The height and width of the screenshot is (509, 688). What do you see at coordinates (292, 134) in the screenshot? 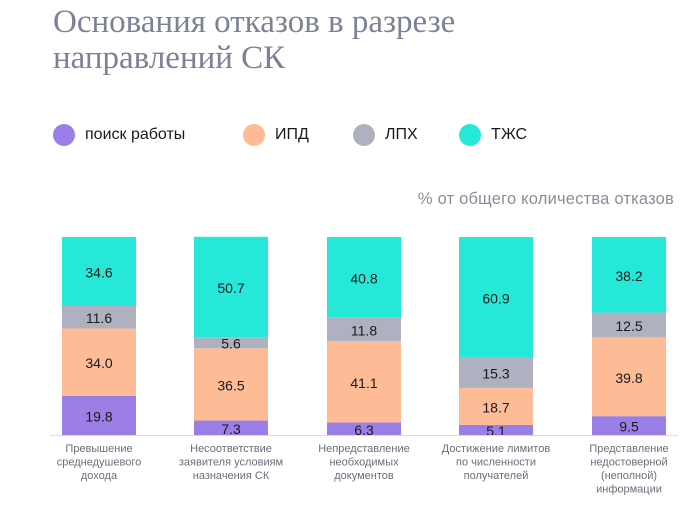
I see `legend-label: ИПД` at bounding box center [292, 134].